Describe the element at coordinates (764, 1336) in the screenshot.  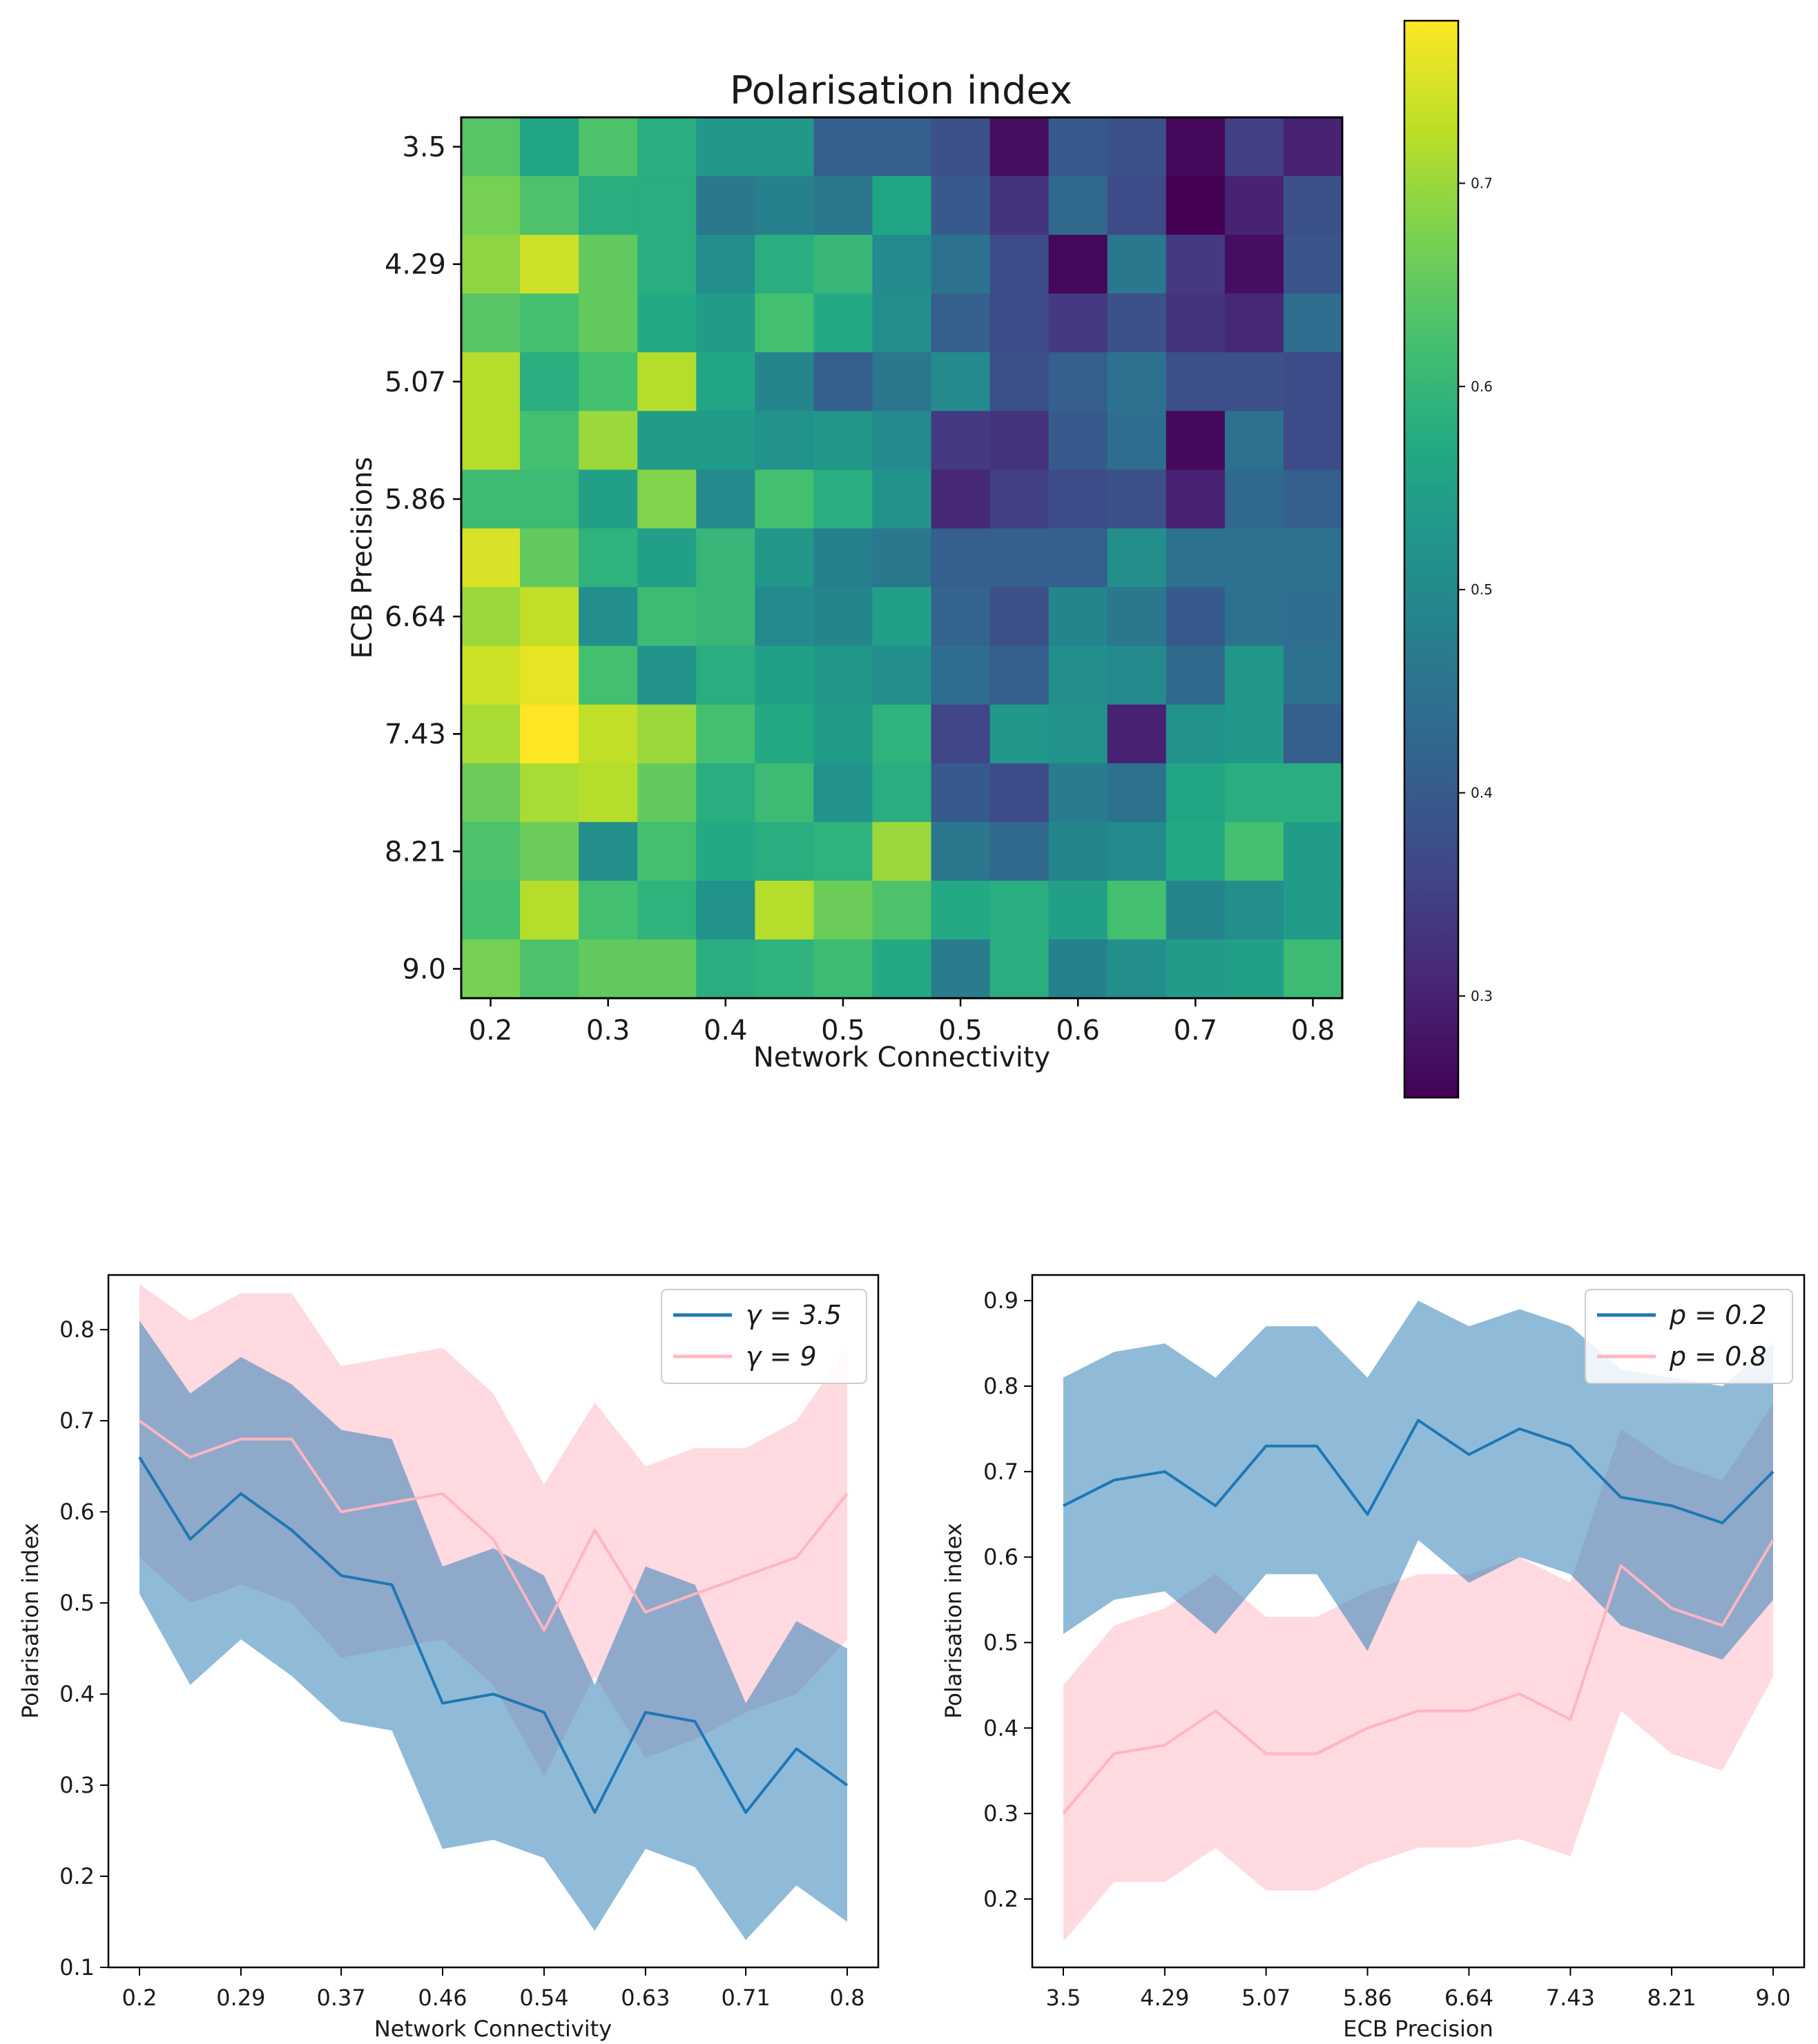
I see `left-legend-box` at that location.